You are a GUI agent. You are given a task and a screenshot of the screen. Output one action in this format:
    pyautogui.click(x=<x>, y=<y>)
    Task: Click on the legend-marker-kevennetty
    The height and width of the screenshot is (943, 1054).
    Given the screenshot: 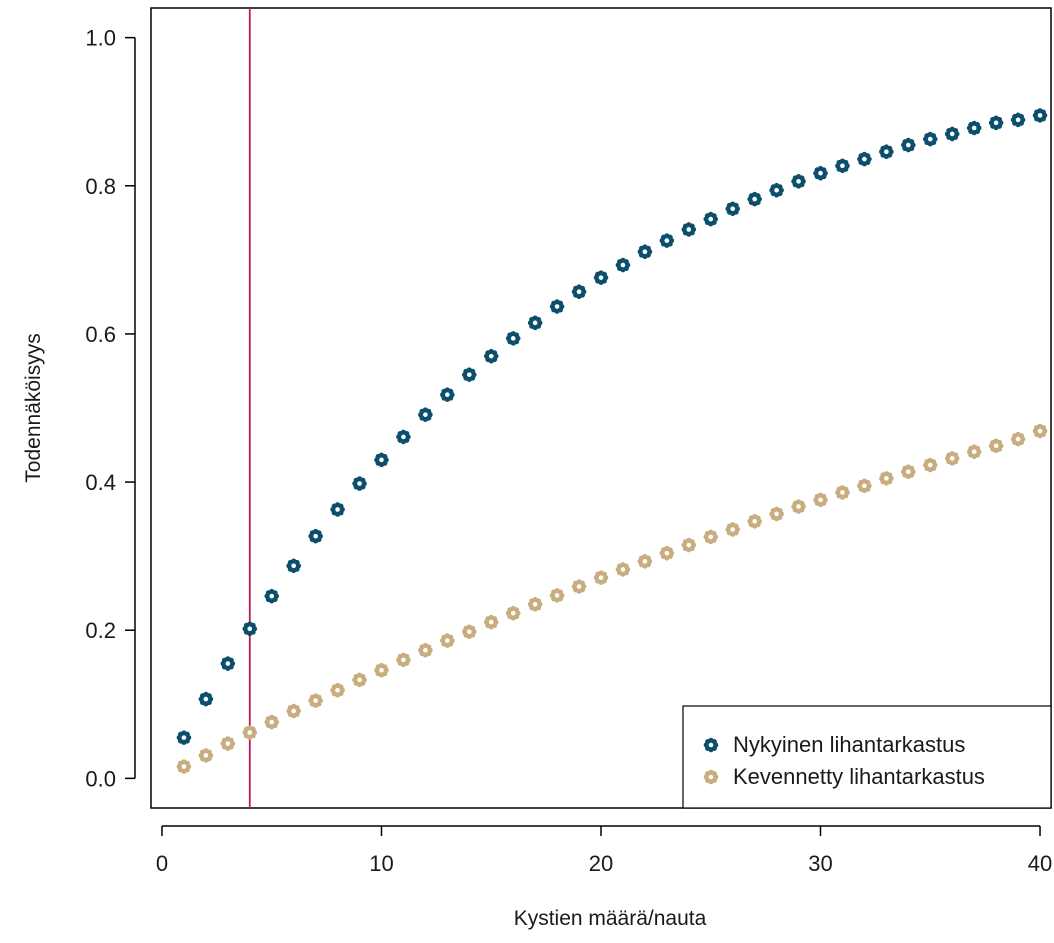 What is the action you would take?
    pyautogui.click(x=711, y=777)
    